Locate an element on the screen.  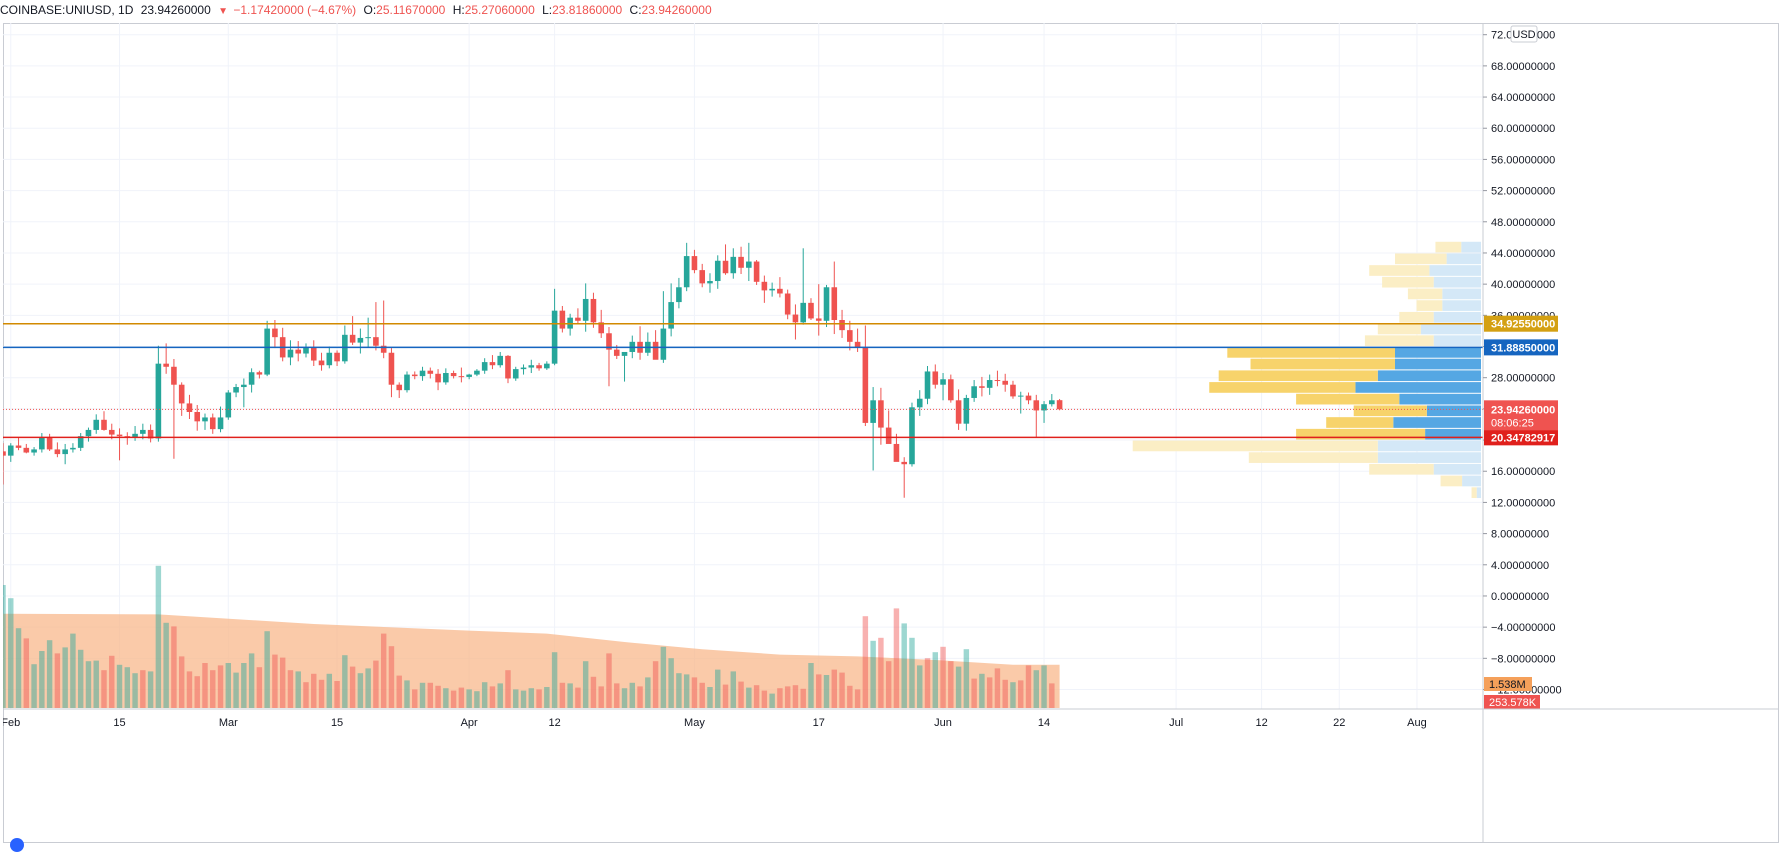
time-tick-label: May is located at coordinates (694, 723).